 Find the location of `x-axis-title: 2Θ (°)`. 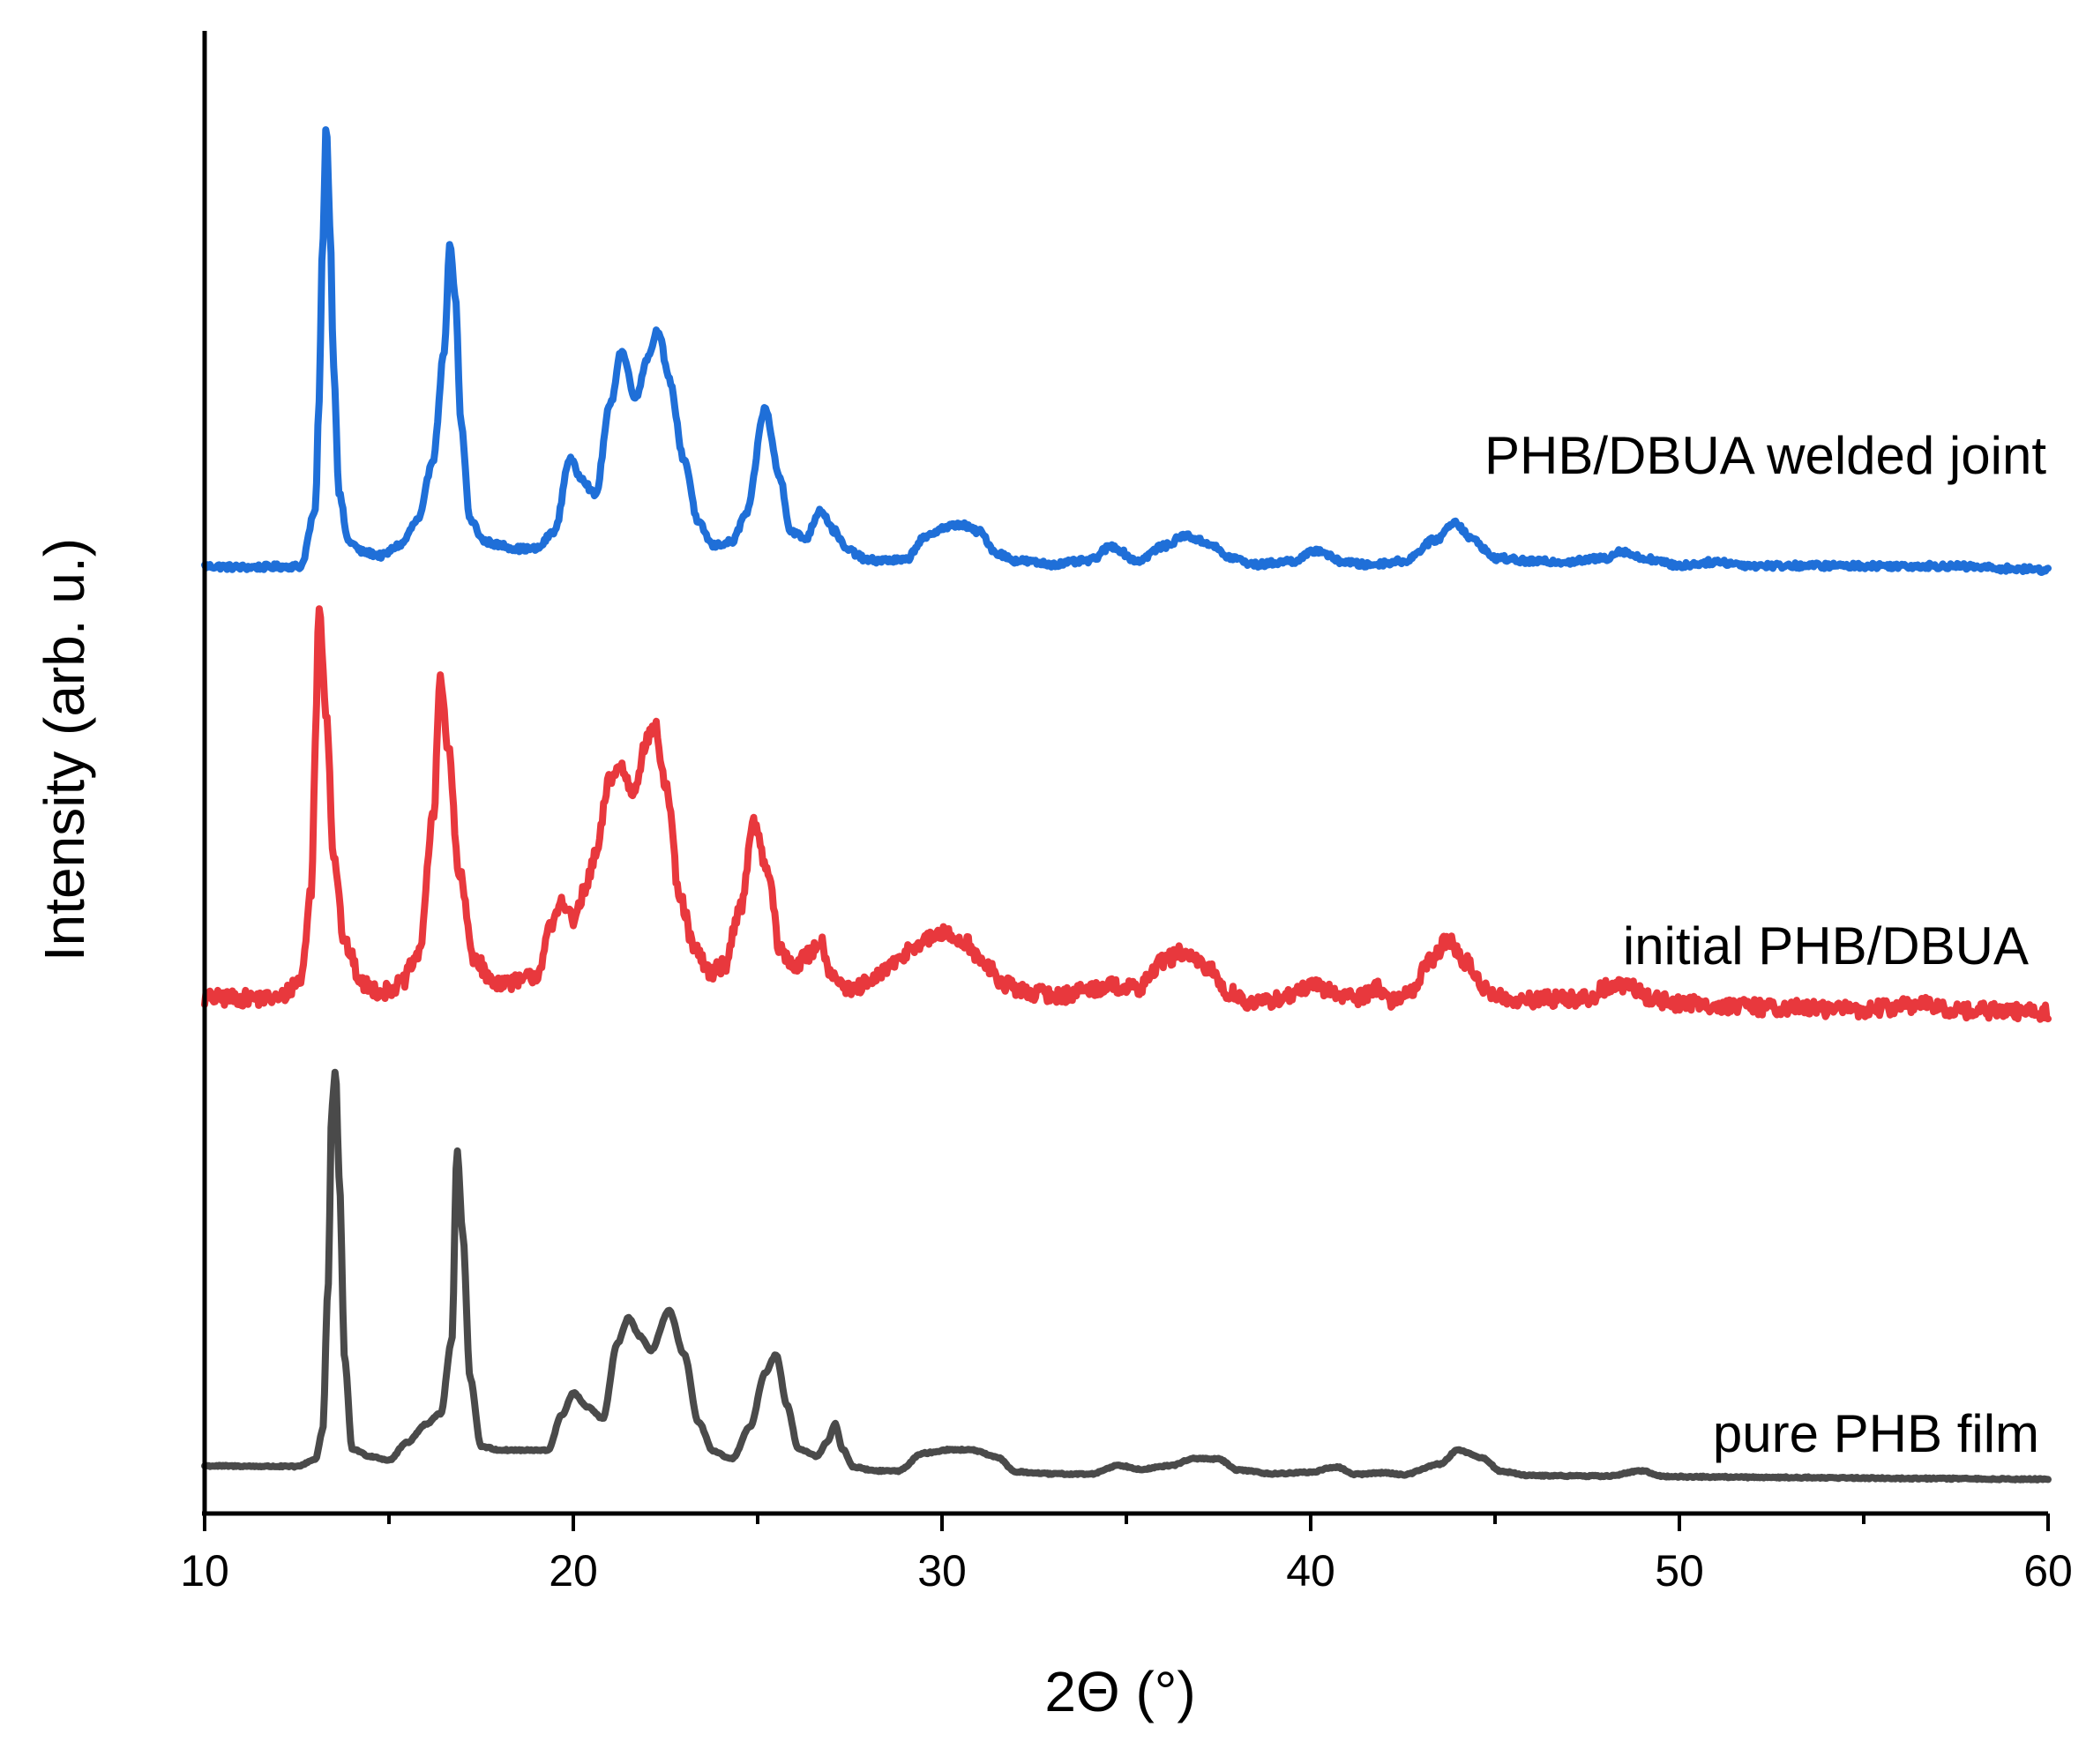

x-axis-title: 2Θ (°) is located at coordinates (1119, 1691).